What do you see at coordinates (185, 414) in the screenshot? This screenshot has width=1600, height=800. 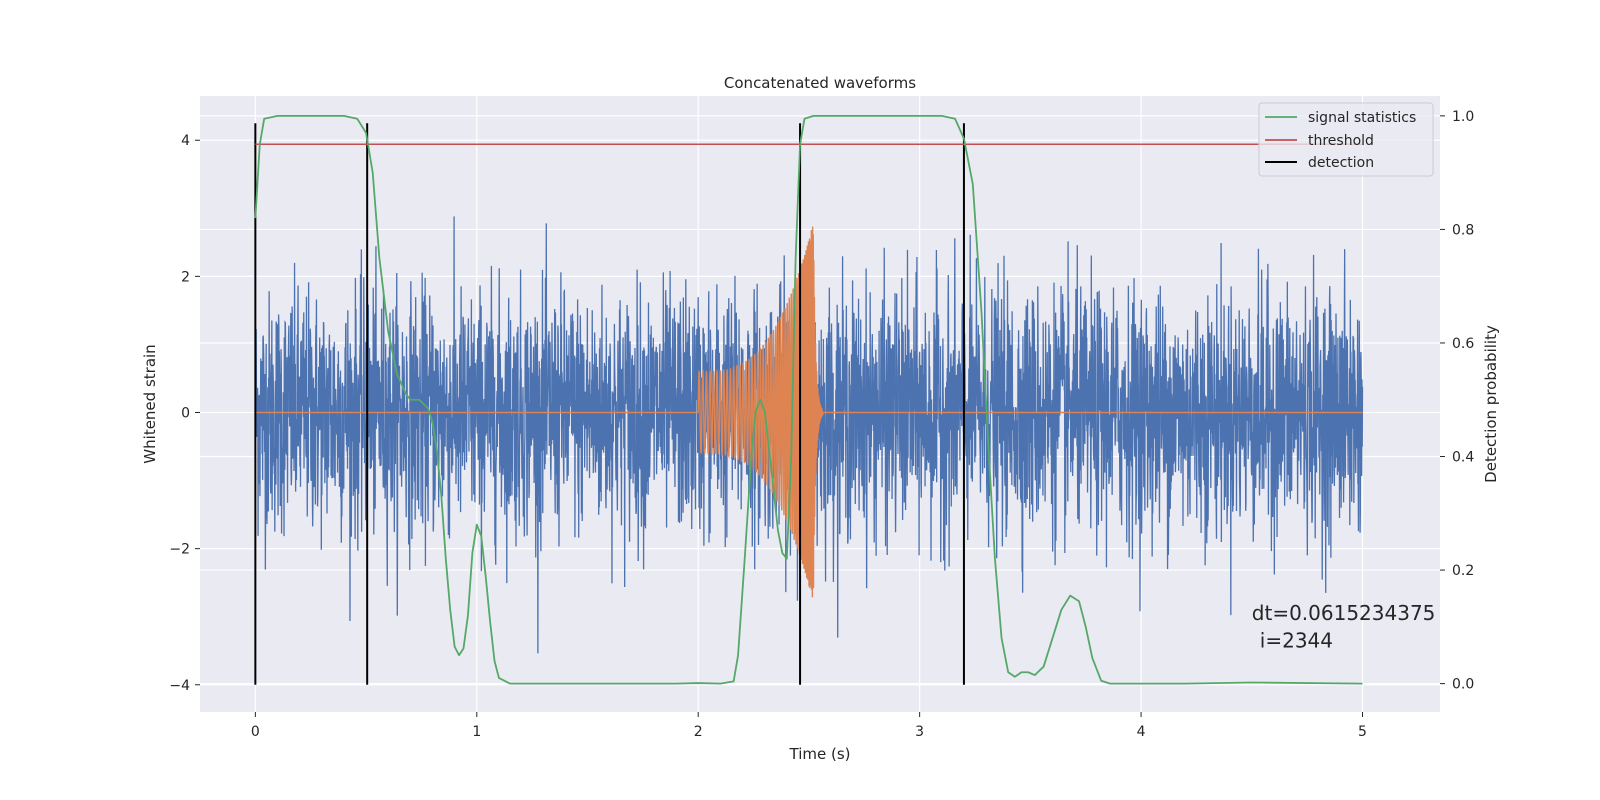 I see `y-left-tick-label: 0` at bounding box center [185, 414].